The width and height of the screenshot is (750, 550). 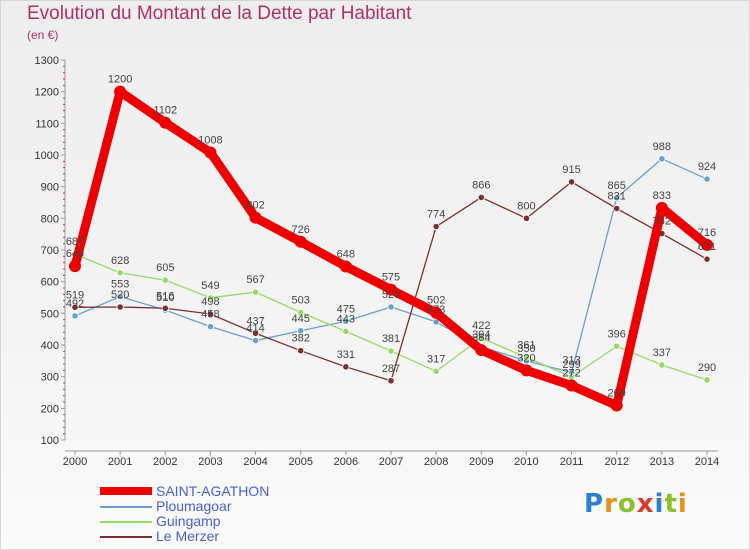 I want to click on x-tick-label: 2000, so click(x=75, y=462).